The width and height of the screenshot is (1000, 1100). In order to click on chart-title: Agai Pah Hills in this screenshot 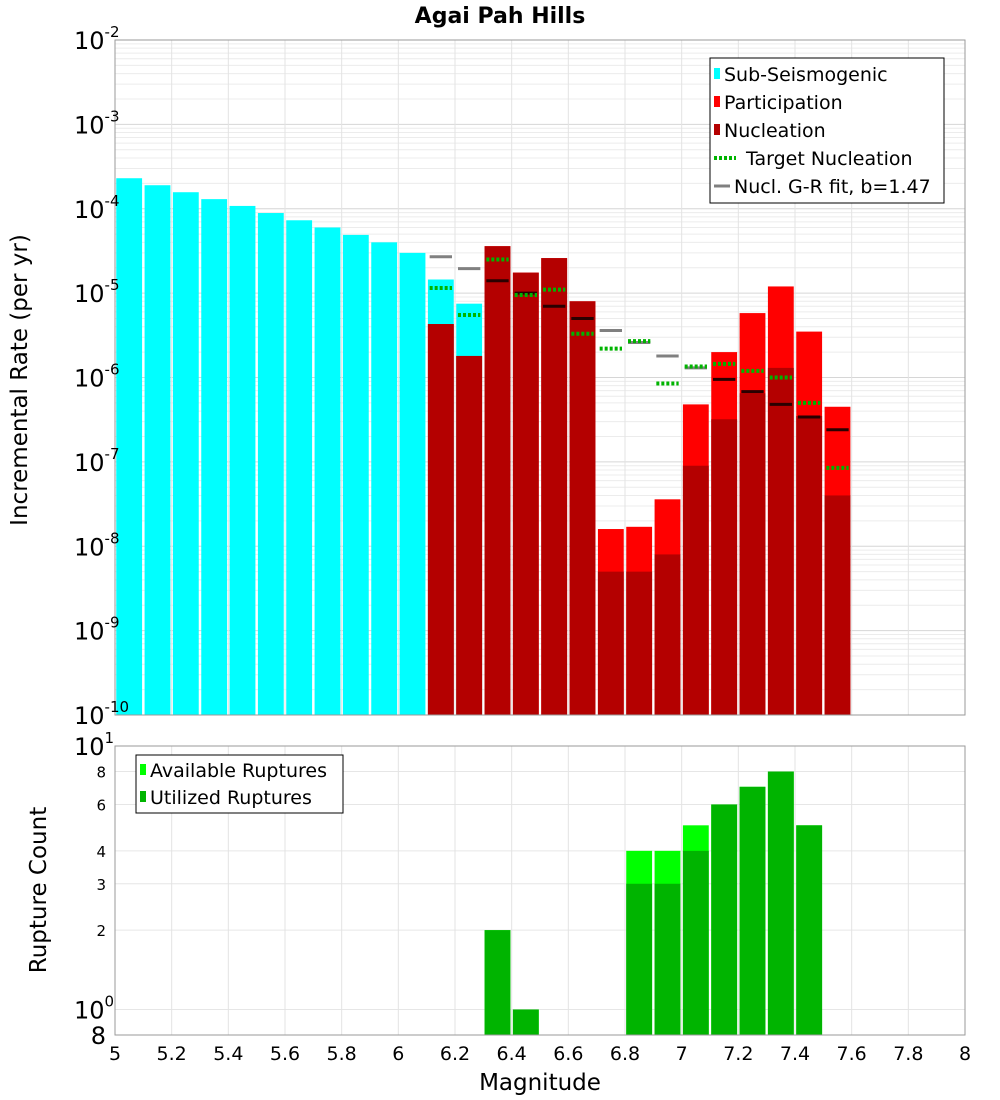, I will do `click(500, 16)`.